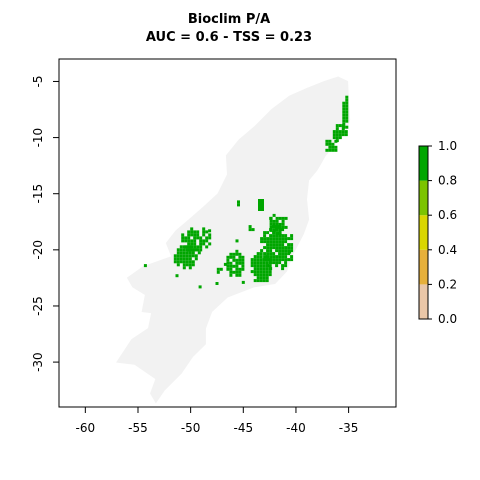  I want to click on presence-point, so click(243, 282).